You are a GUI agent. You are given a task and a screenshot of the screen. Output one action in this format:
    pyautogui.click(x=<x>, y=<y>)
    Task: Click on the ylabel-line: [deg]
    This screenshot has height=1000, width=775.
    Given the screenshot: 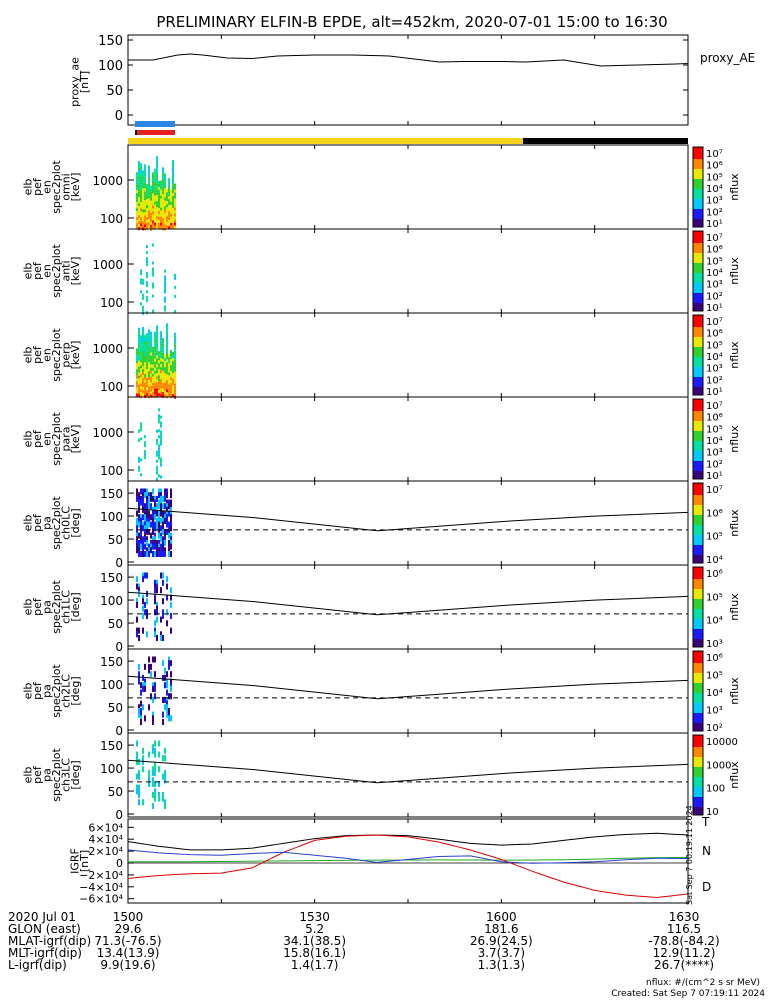 What is the action you would take?
    pyautogui.click(x=75, y=690)
    